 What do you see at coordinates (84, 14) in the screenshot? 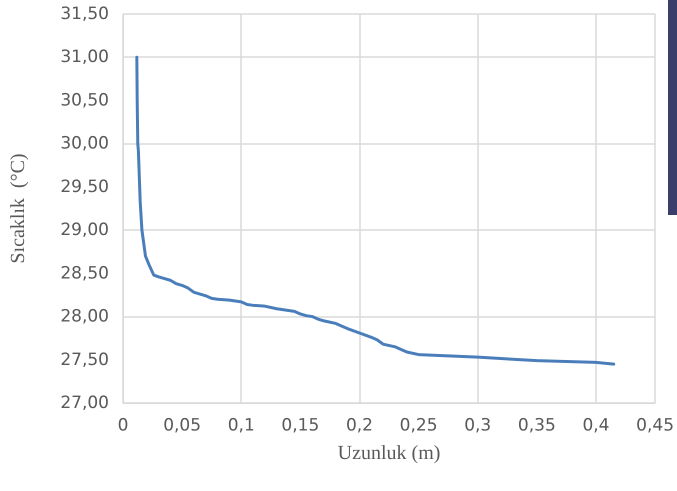
I see `y-tick-label: 31,50` at bounding box center [84, 14].